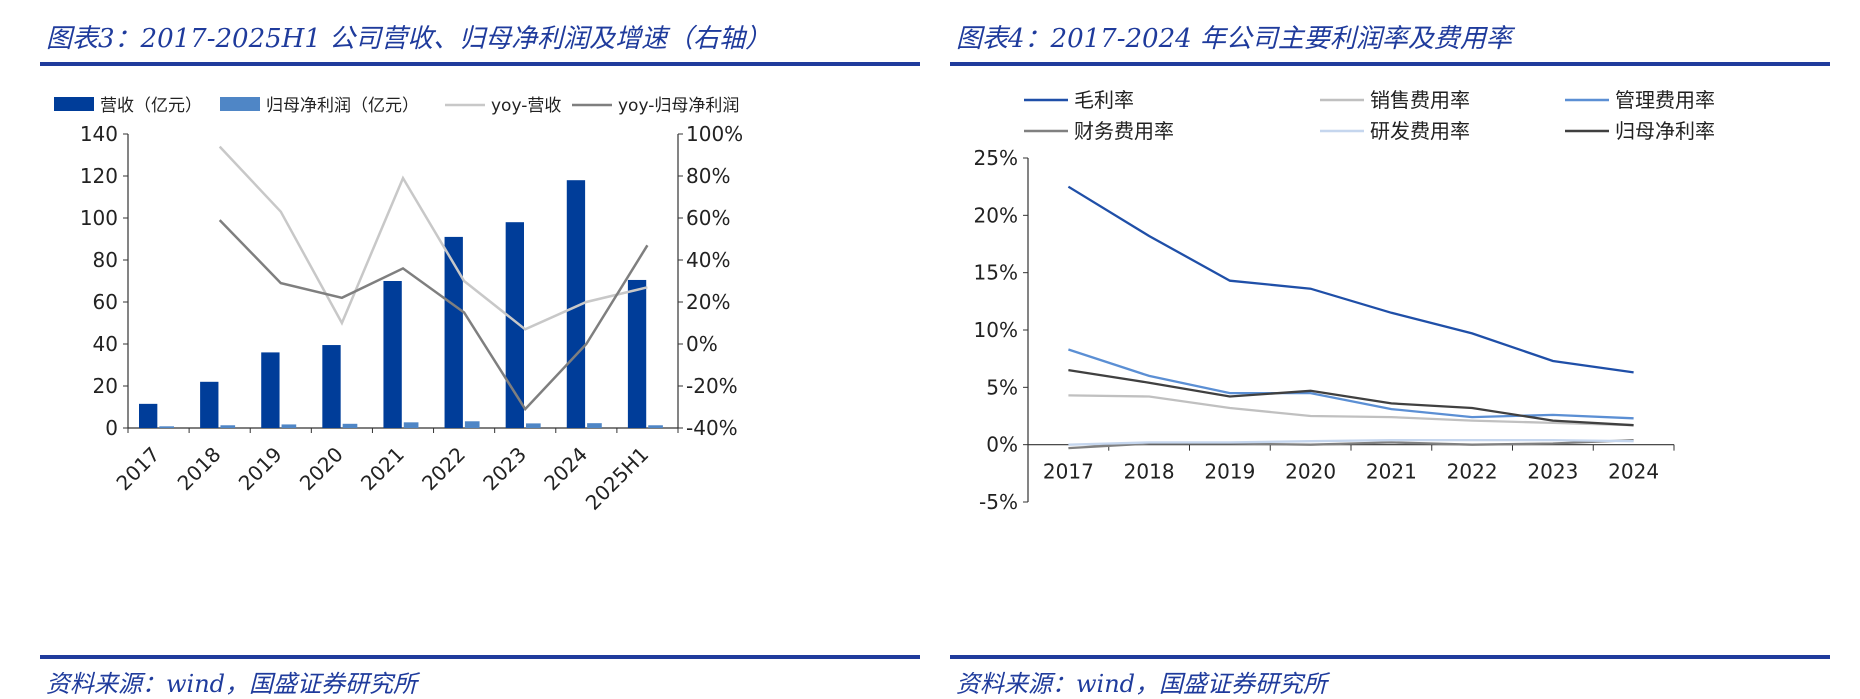 This screenshot has height=699, width=1860. I want to click on left-bottom-rule, so click(480, 657).